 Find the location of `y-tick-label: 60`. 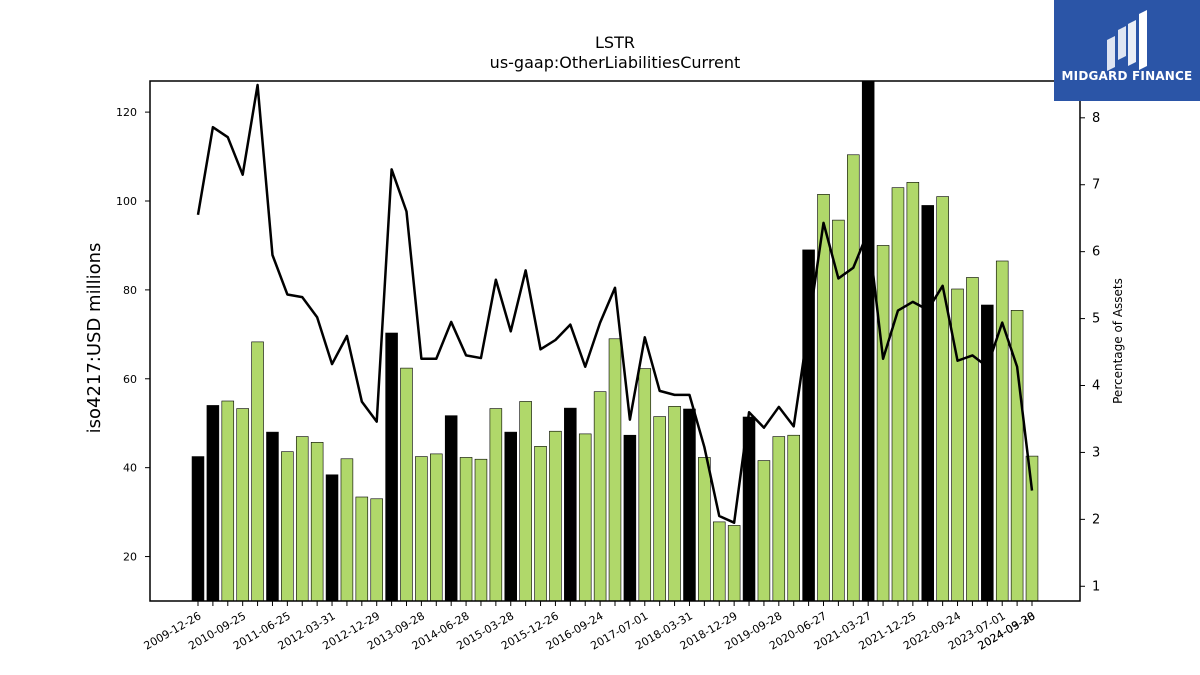

y-tick-label: 60 is located at coordinates (130, 379).